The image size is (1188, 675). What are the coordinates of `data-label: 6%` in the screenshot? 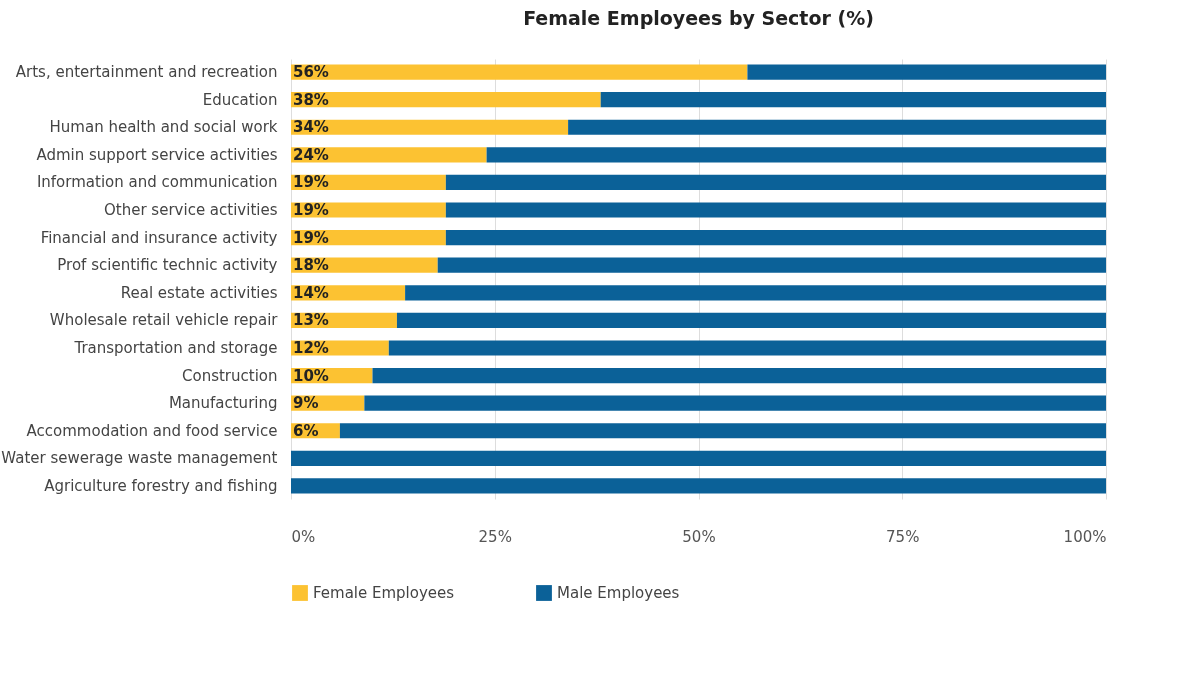 It's located at (306, 430).